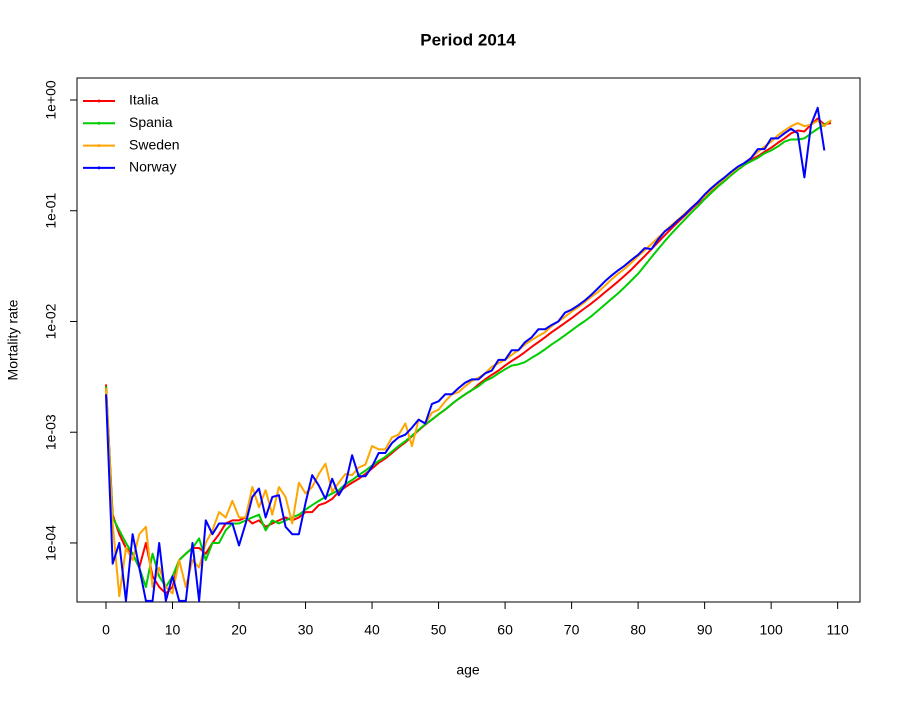 The image size is (900, 705). What do you see at coordinates (51, 543) in the screenshot?
I see `y-tick-label: 1e-04` at bounding box center [51, 543].